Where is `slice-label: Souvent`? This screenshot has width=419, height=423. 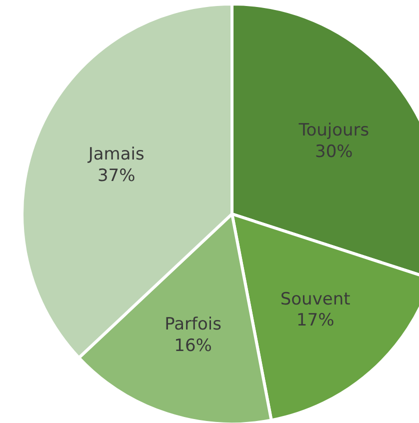 slice-label: Souvent is located at coordinates (315, 299).